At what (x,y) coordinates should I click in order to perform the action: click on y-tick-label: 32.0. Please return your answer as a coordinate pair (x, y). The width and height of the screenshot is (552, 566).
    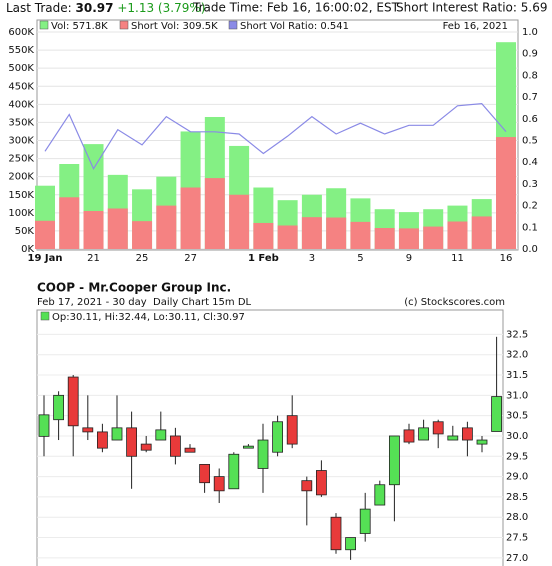
    Looking at the image, I should click on (517, 355).